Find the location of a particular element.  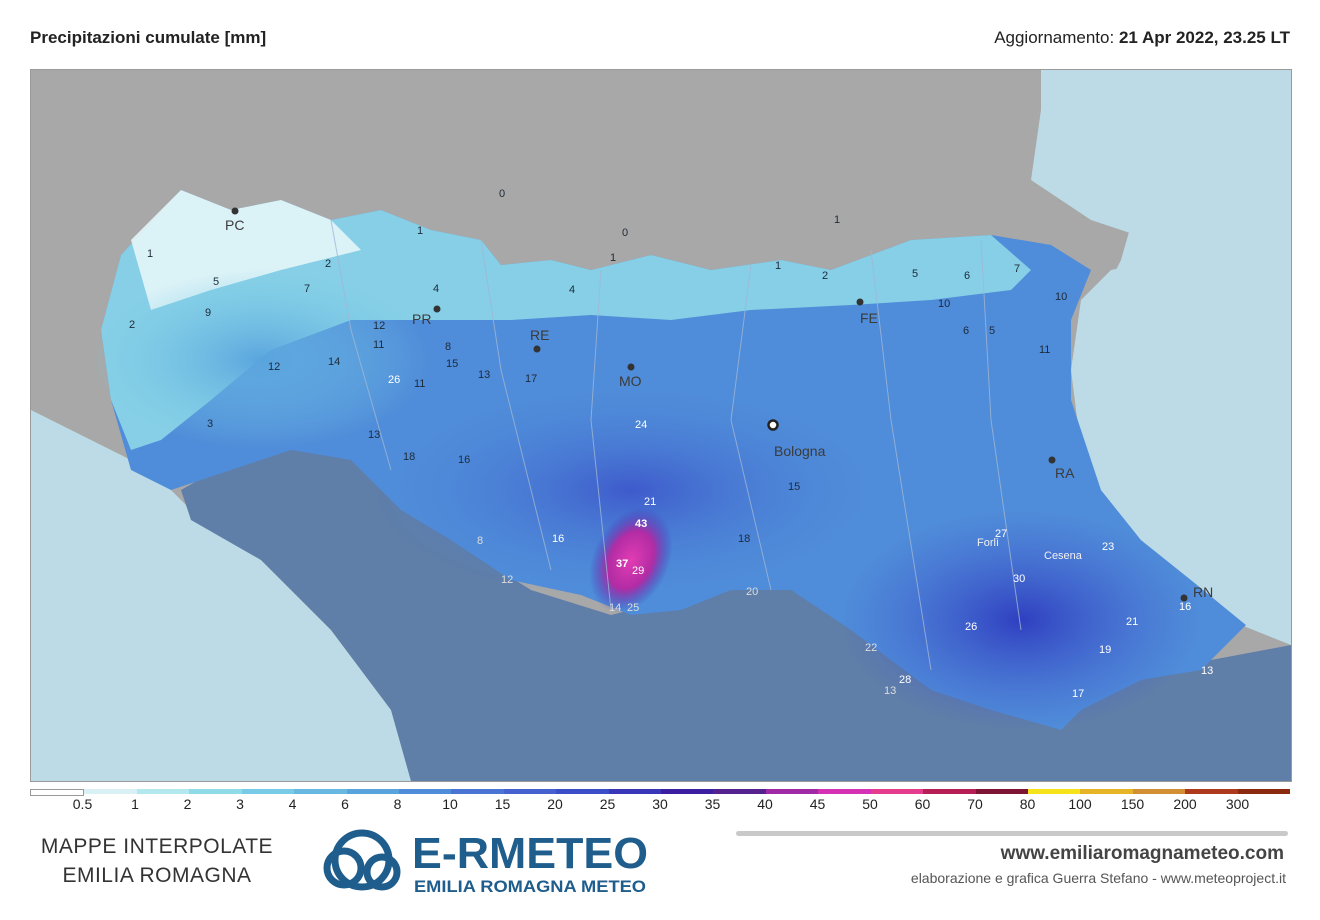

city-dot-pc is located at coordinates (235, 211).